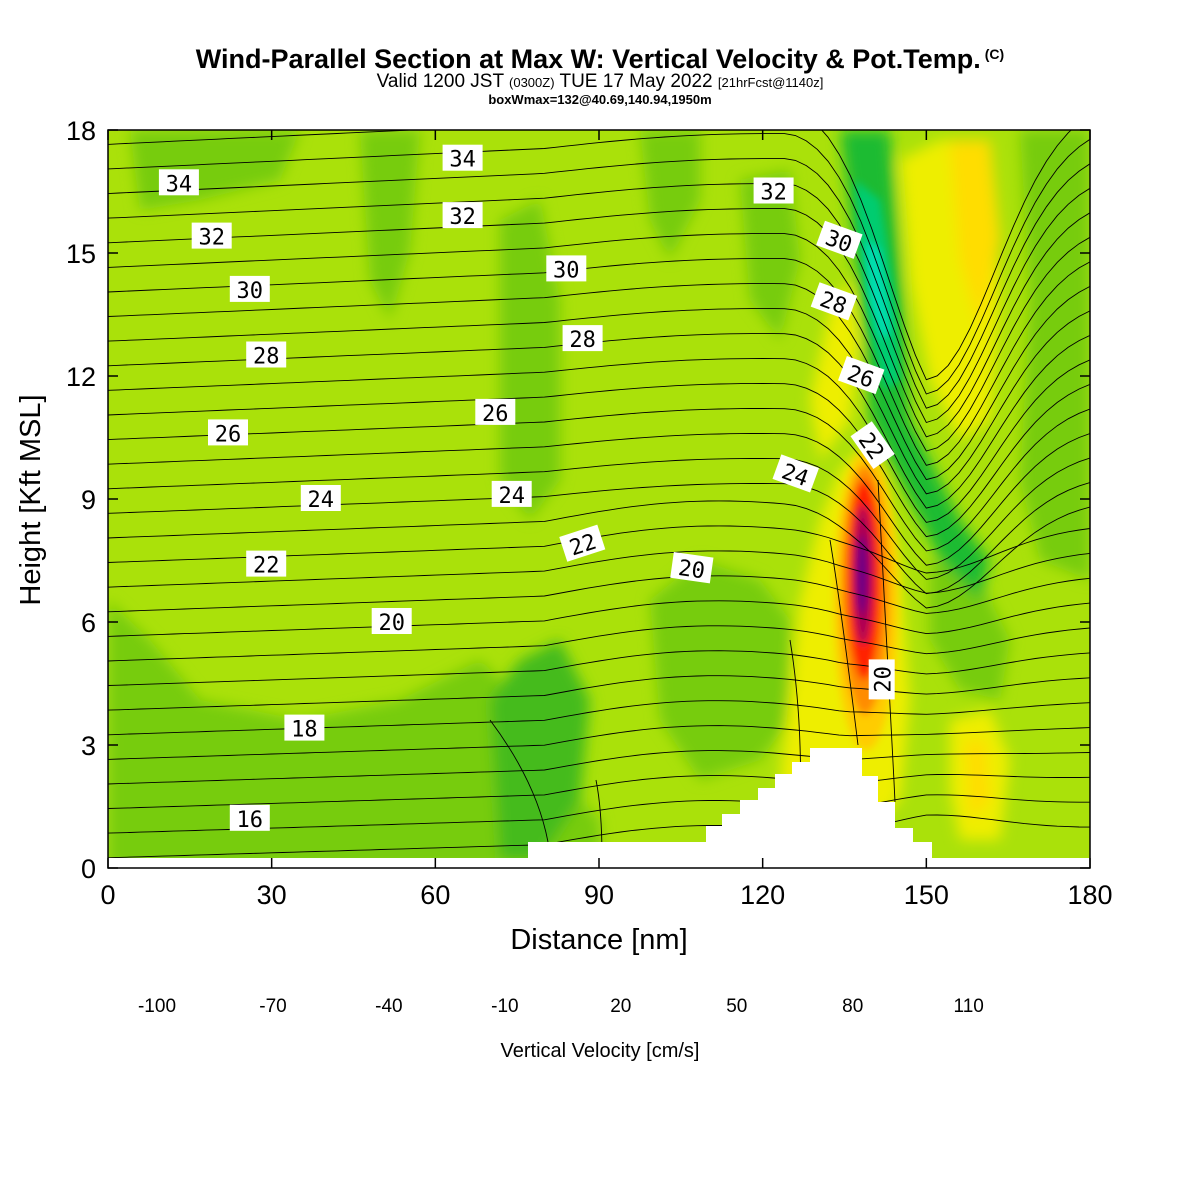  What do you see at coordinates (157, 1006) in the screenshot?
I see `colorbar-label: -100` at bounding box center [157, 1006].